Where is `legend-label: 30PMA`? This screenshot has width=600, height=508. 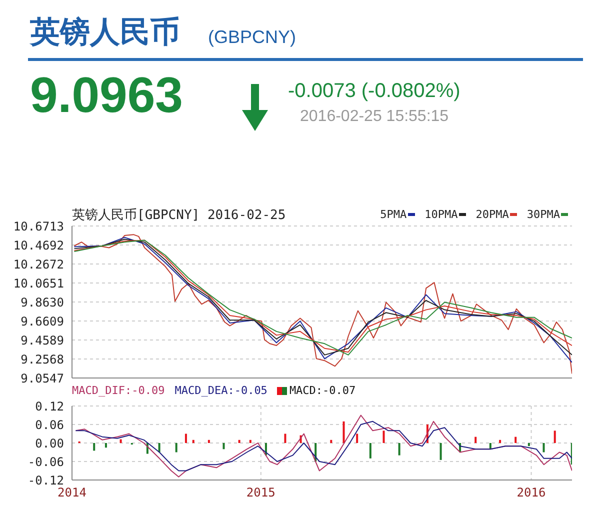
legend-label: 30PMA is located at coordinates (543, 214).